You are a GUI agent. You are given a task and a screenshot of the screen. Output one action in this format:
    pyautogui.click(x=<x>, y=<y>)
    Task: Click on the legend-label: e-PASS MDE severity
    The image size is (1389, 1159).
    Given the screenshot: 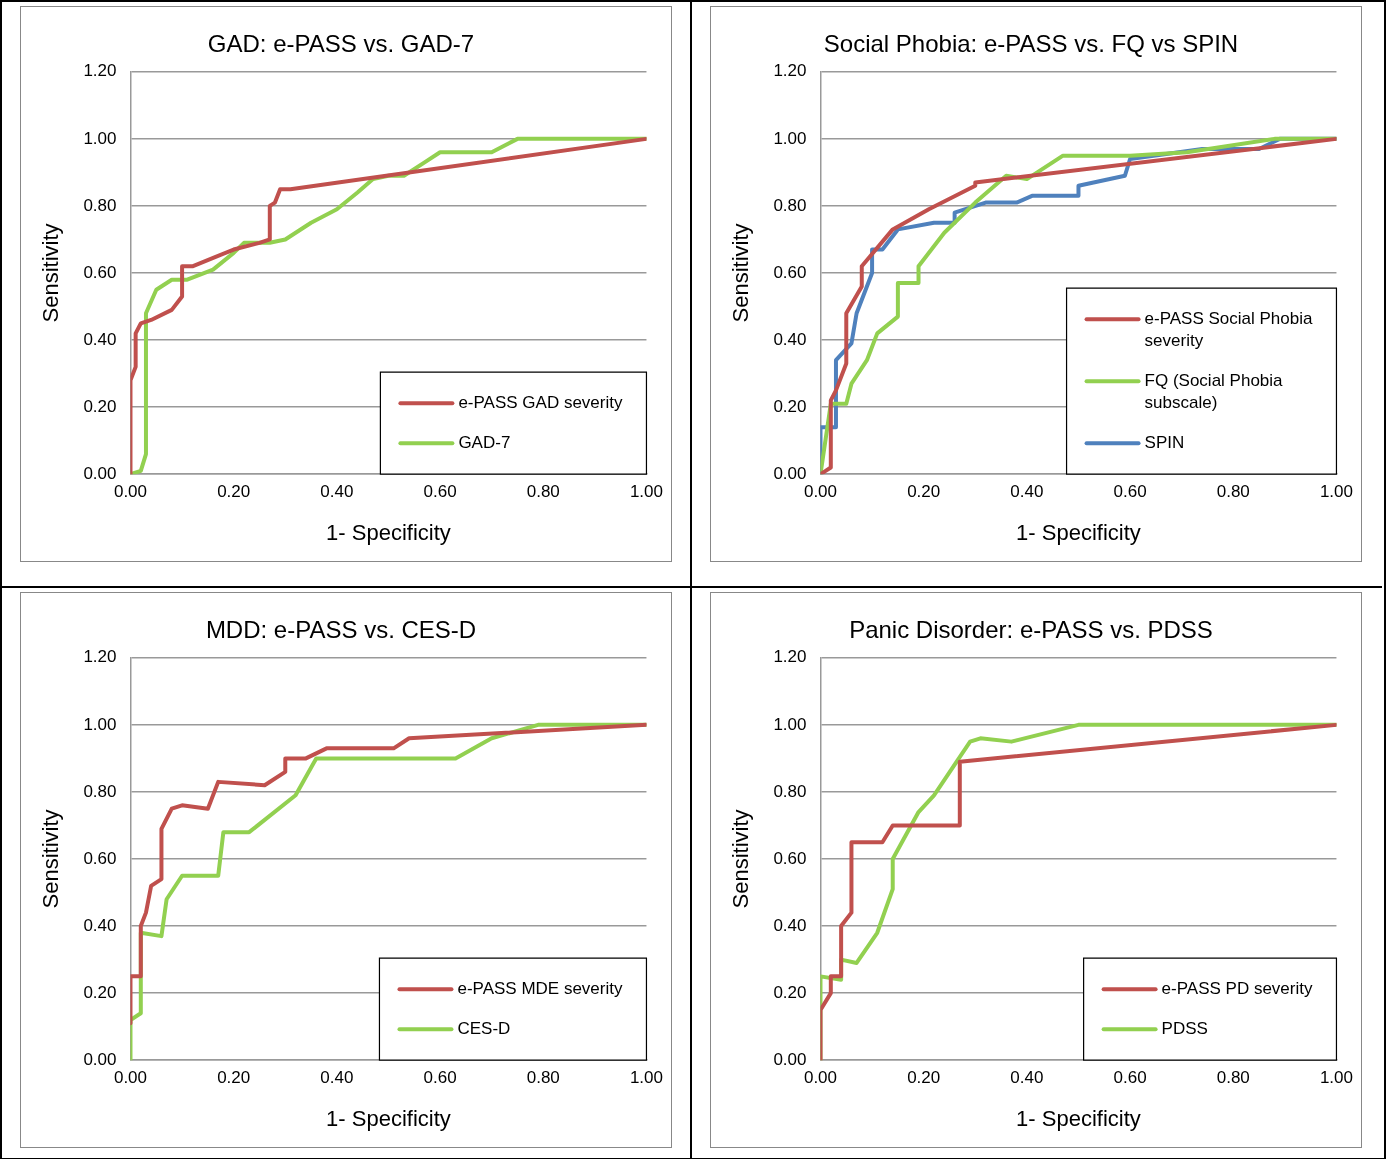 What is the action you would take?
    pyautogui.click(x=540, y=988)
    